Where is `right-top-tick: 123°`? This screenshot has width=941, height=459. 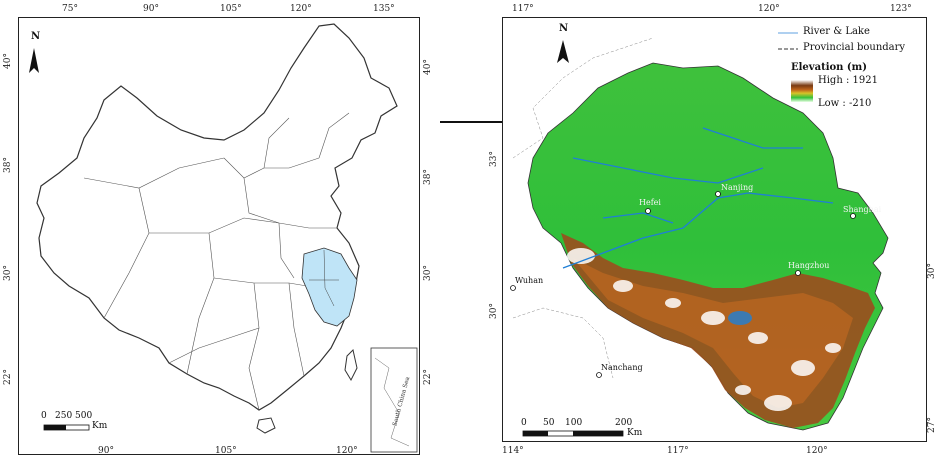 right-top-tick: 123° is located at coordinates (901, 9).